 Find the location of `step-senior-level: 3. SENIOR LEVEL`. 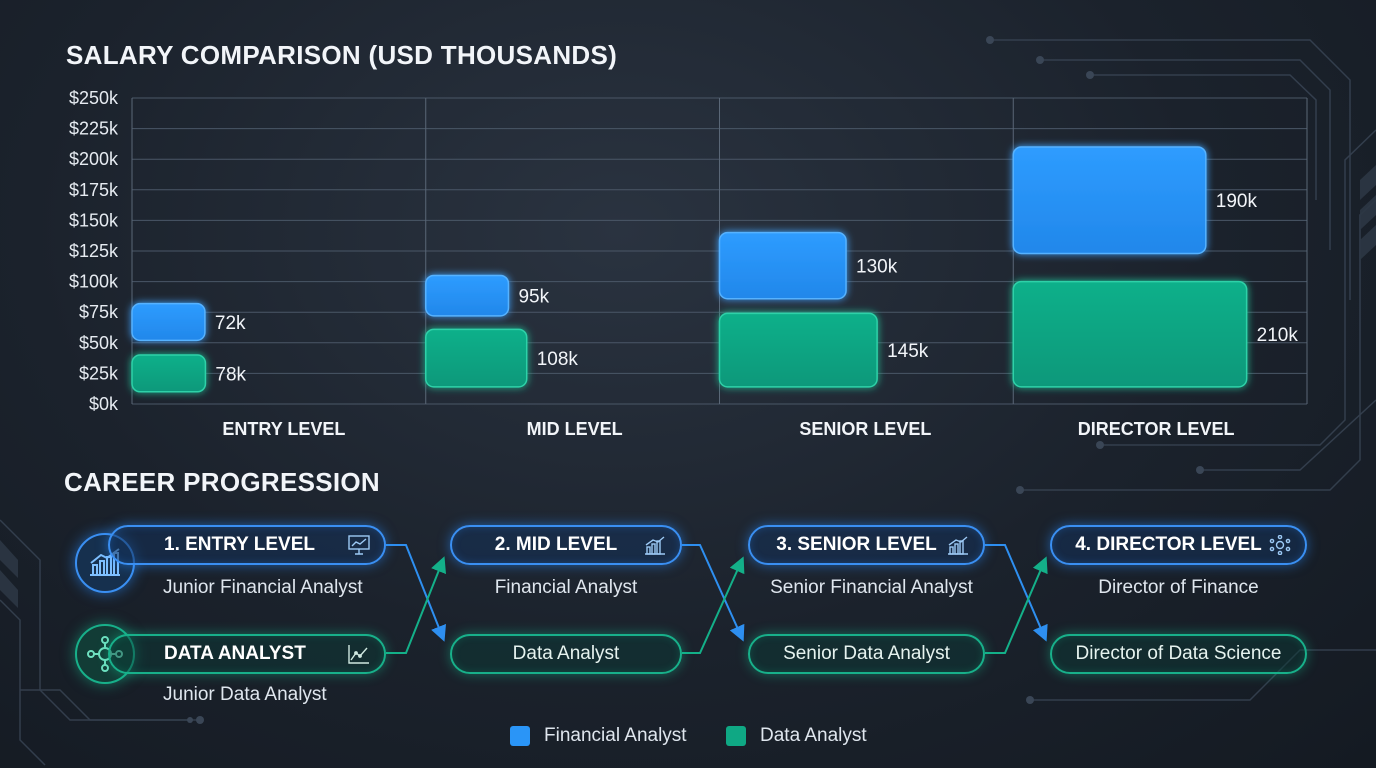

step-senior-level: 3. SENIOR LEVEL is located at coordinates (866, 545).